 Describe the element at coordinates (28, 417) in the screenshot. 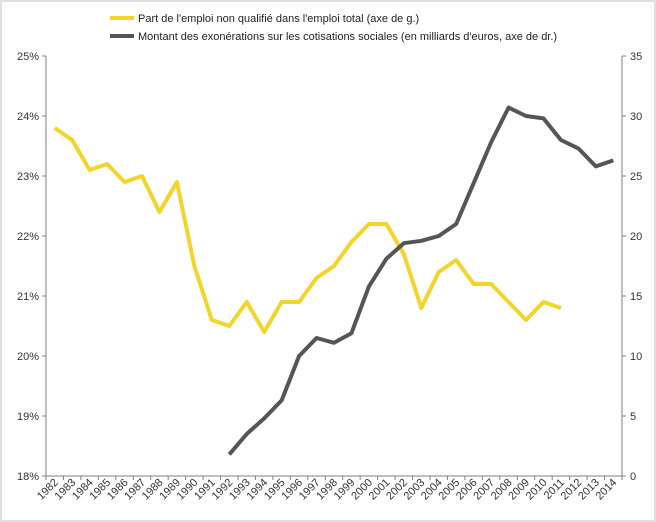

I see `left-tick-label: 19%` at that location.